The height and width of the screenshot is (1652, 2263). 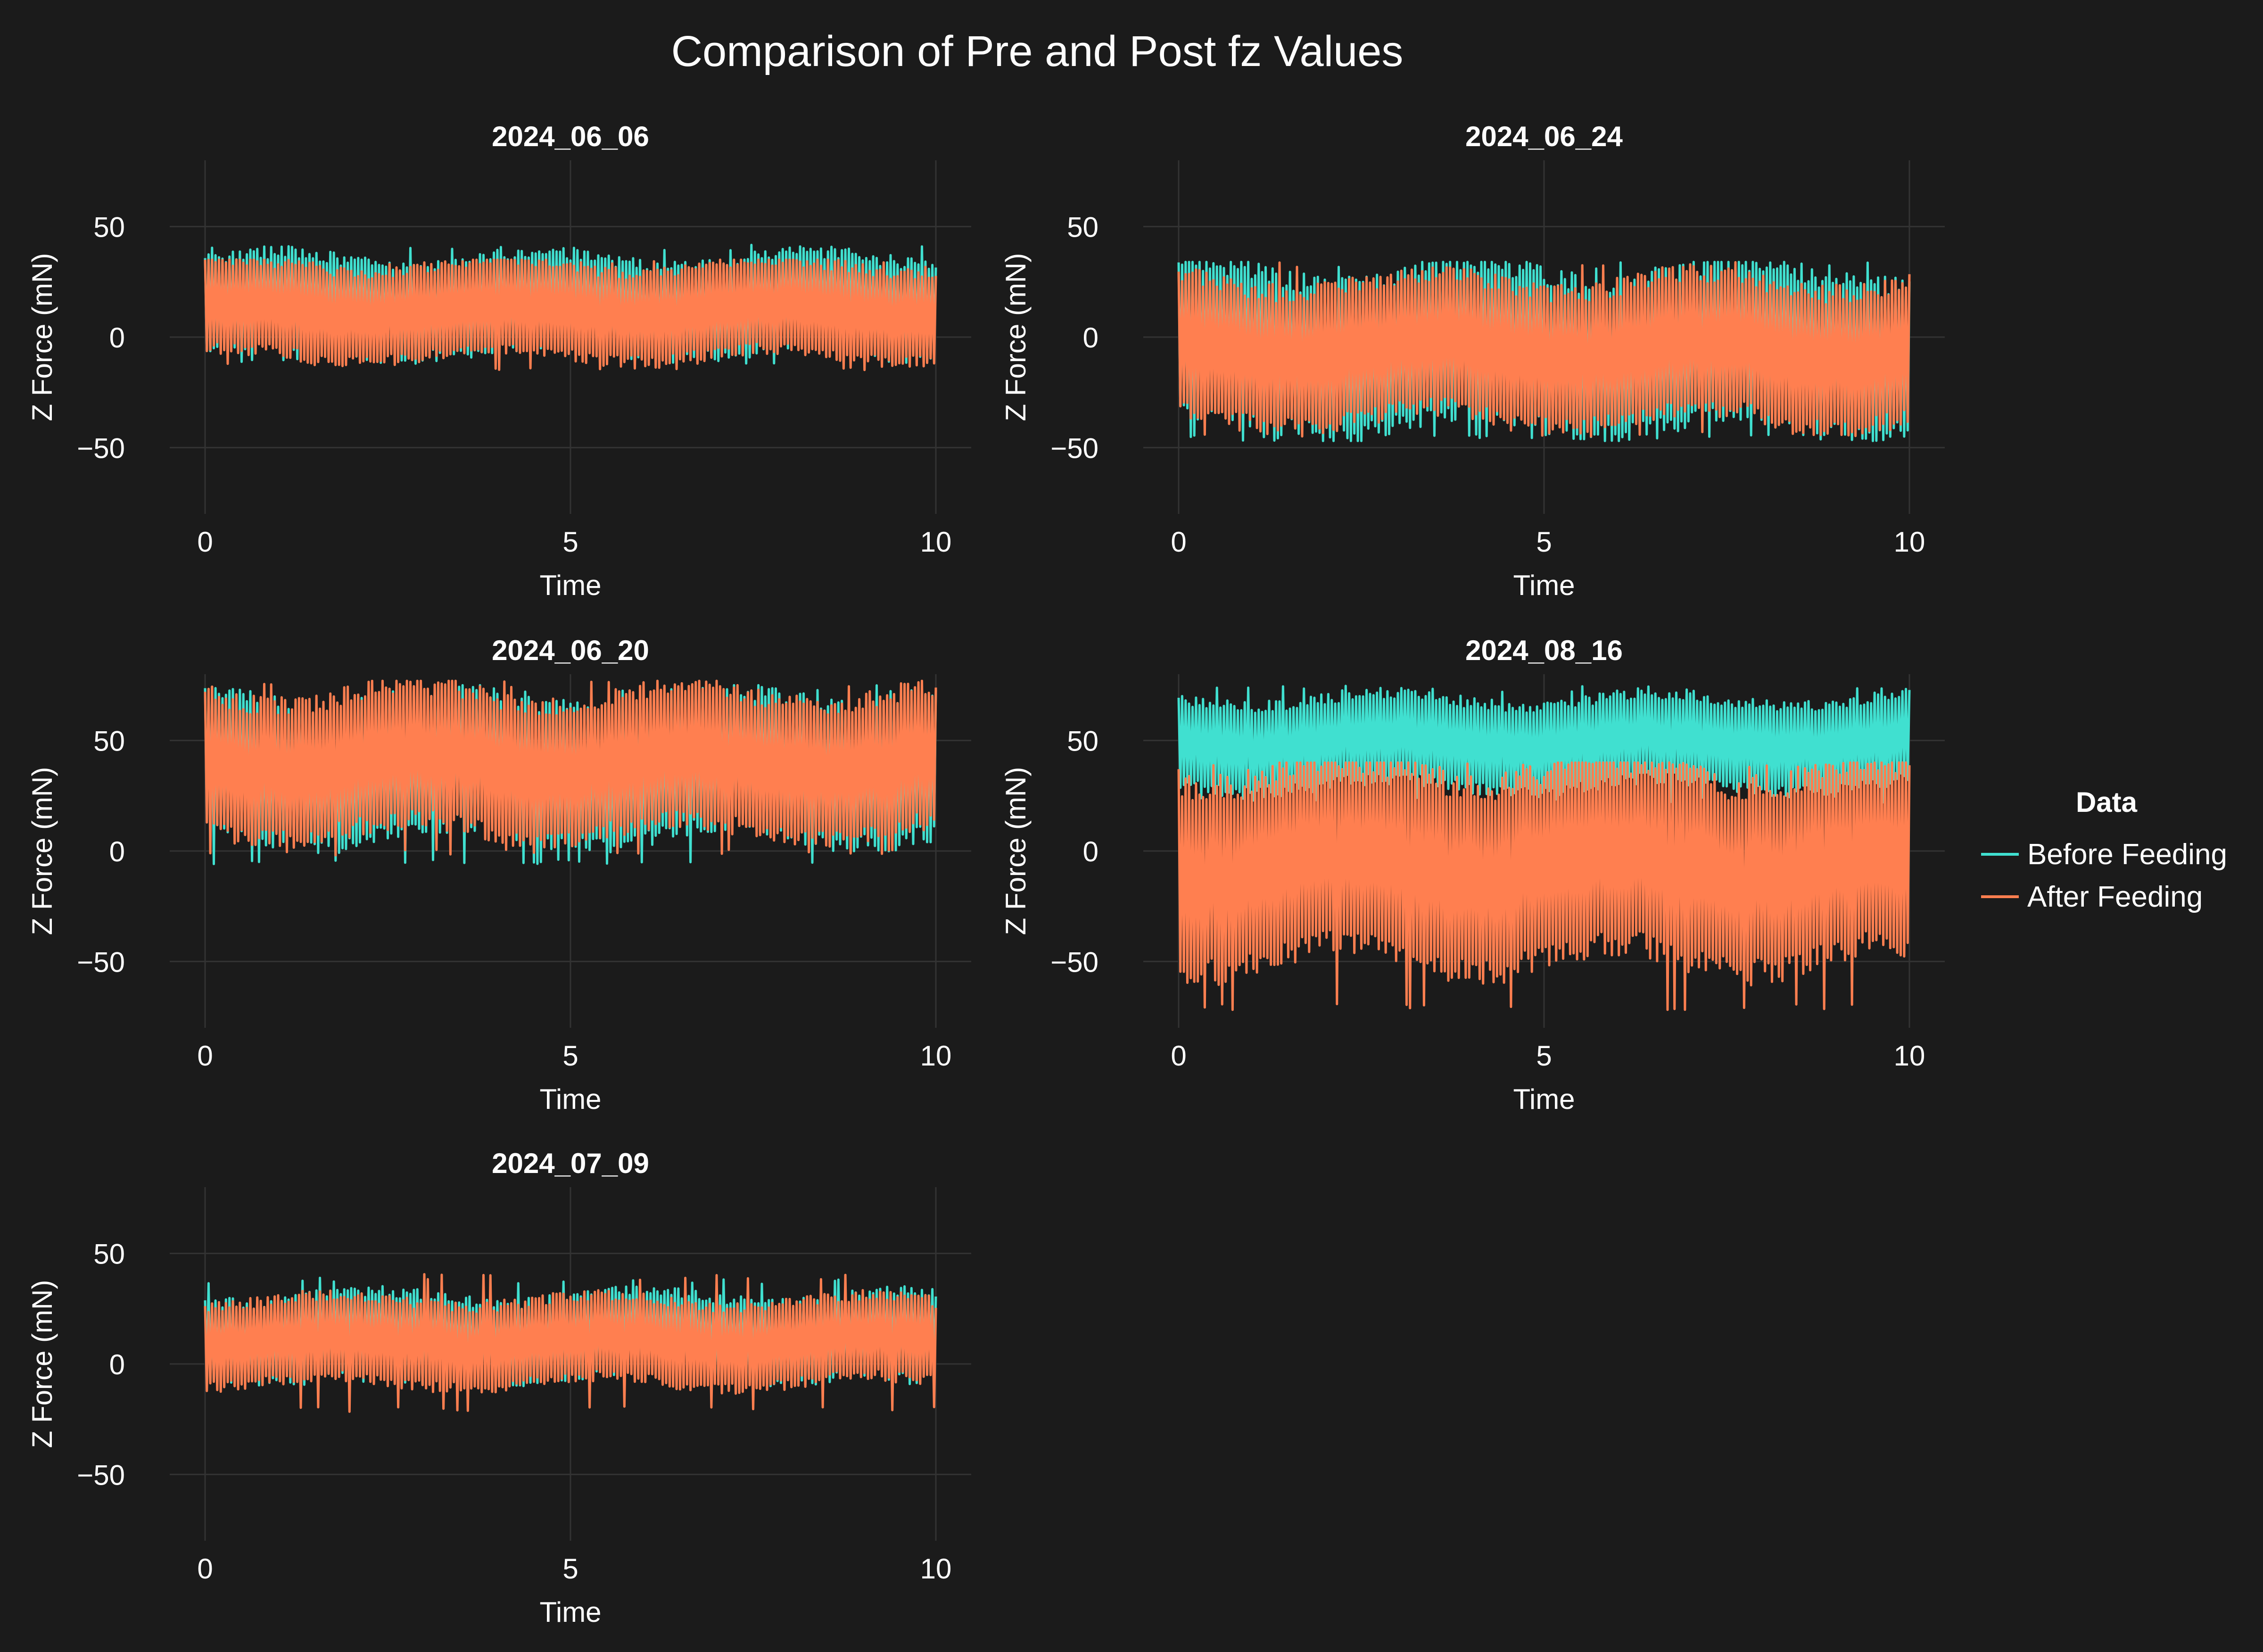 I want to click on subplot-title: 2024_07_09, so click(x=570, y=1163).